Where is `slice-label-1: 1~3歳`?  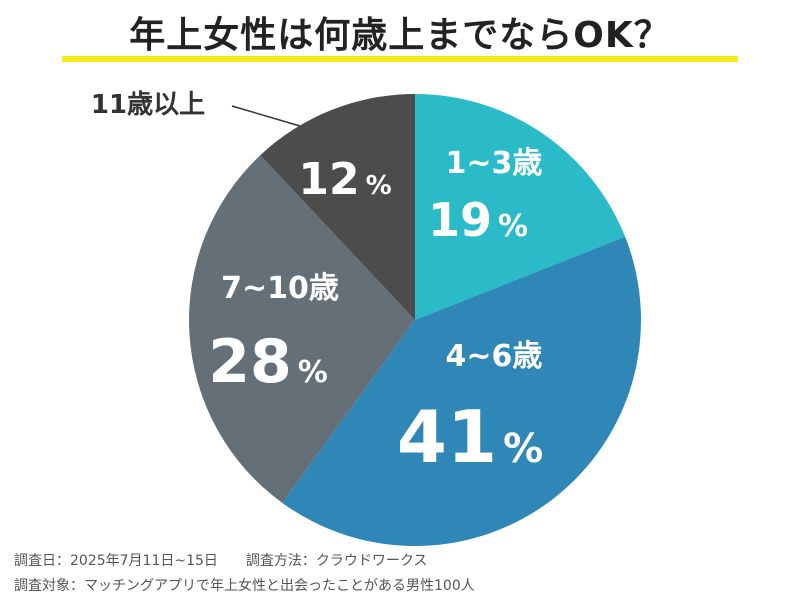 slice-label-1: 1~3歳 is located at coordinates (494, 163).